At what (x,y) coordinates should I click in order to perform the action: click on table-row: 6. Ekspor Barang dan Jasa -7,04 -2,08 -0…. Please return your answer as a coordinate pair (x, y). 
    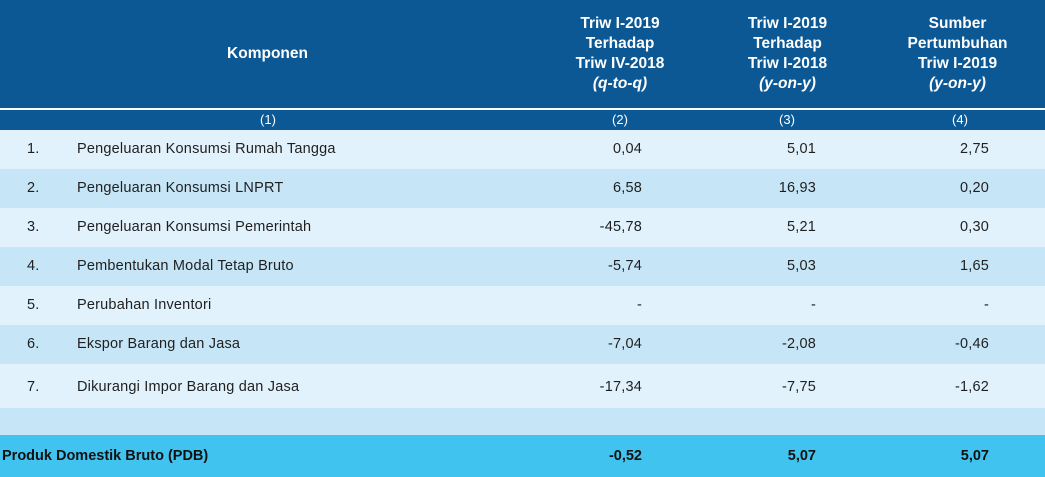
    Looking at the image, I should click on (522, 344).